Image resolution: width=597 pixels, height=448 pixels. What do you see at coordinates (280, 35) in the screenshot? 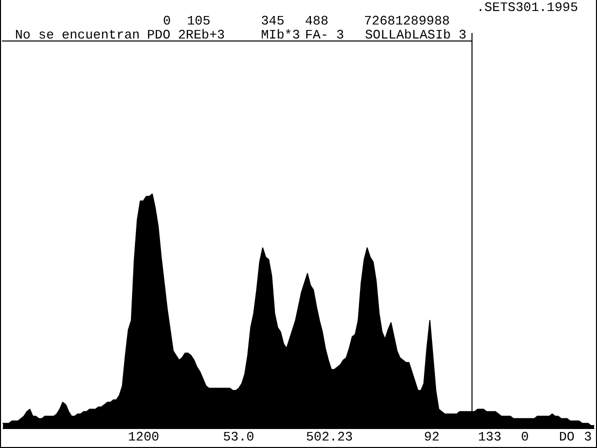
I see `text: MIb*3` at bounding box center [280, 35].